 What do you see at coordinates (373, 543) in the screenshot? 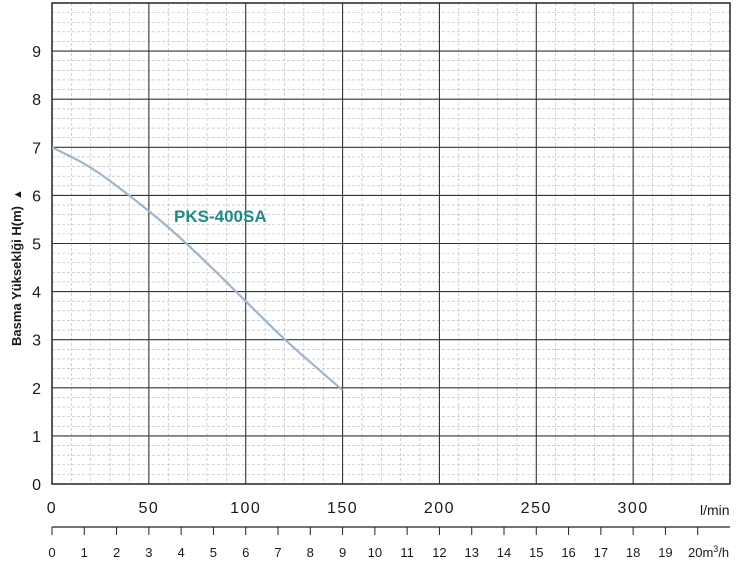
I see `x-tick-labels-m3h: 0 1 2 3 4 5 6 7 8 9 10 11 12 13 14 15 16 17 18 19` at bounding box center [373, 543].